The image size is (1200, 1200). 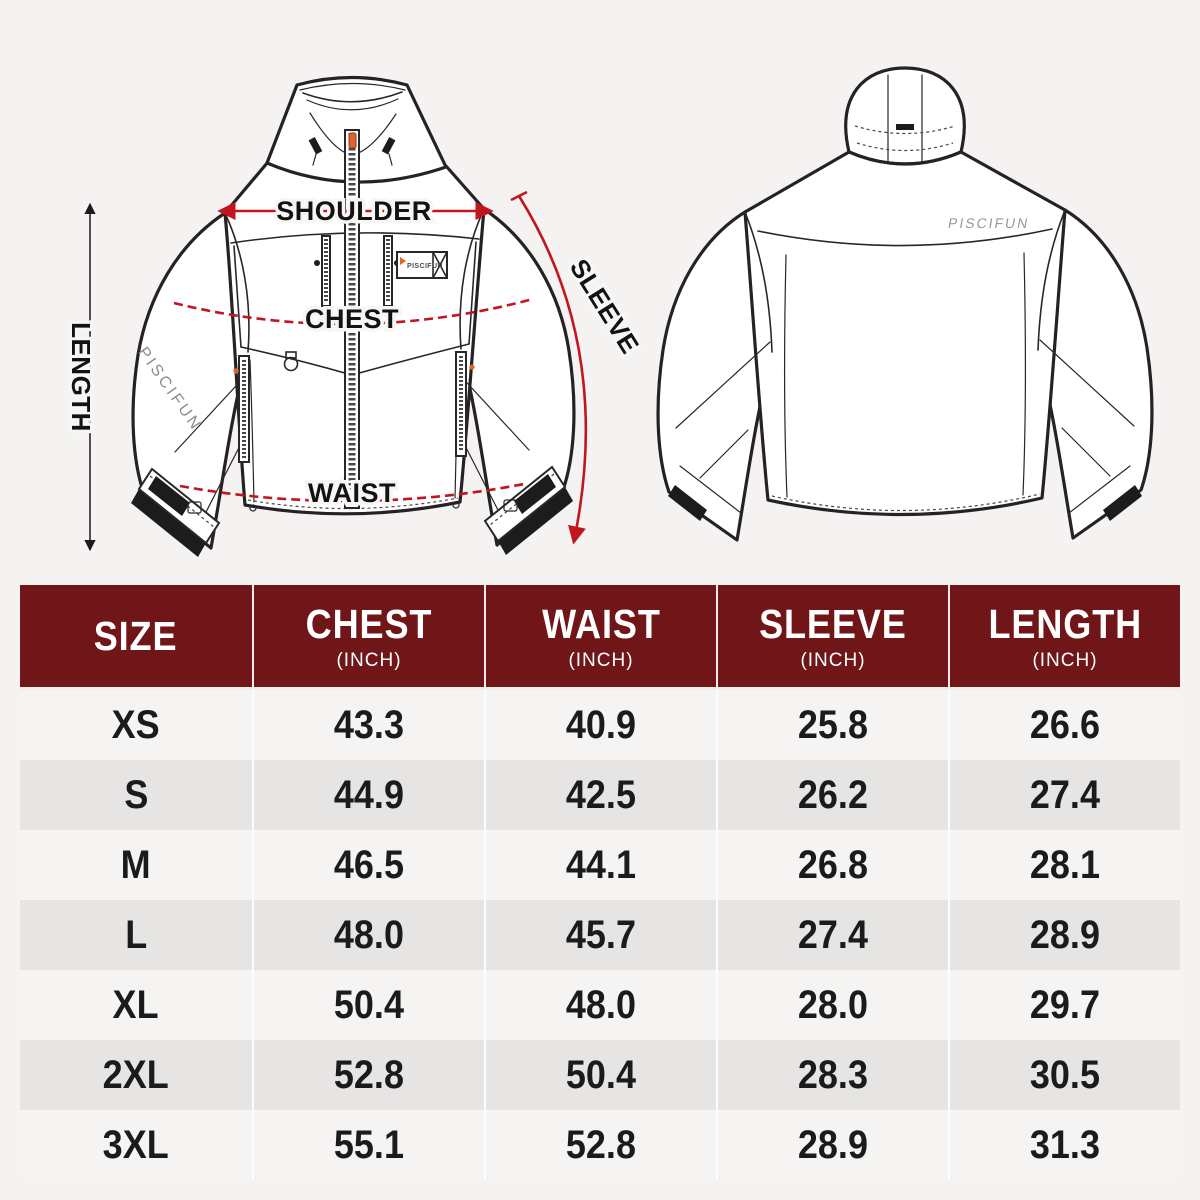 I want to click on table-row: 3XL 55.1 52.8 28.9 31.3, so click(x=600, y=1145).